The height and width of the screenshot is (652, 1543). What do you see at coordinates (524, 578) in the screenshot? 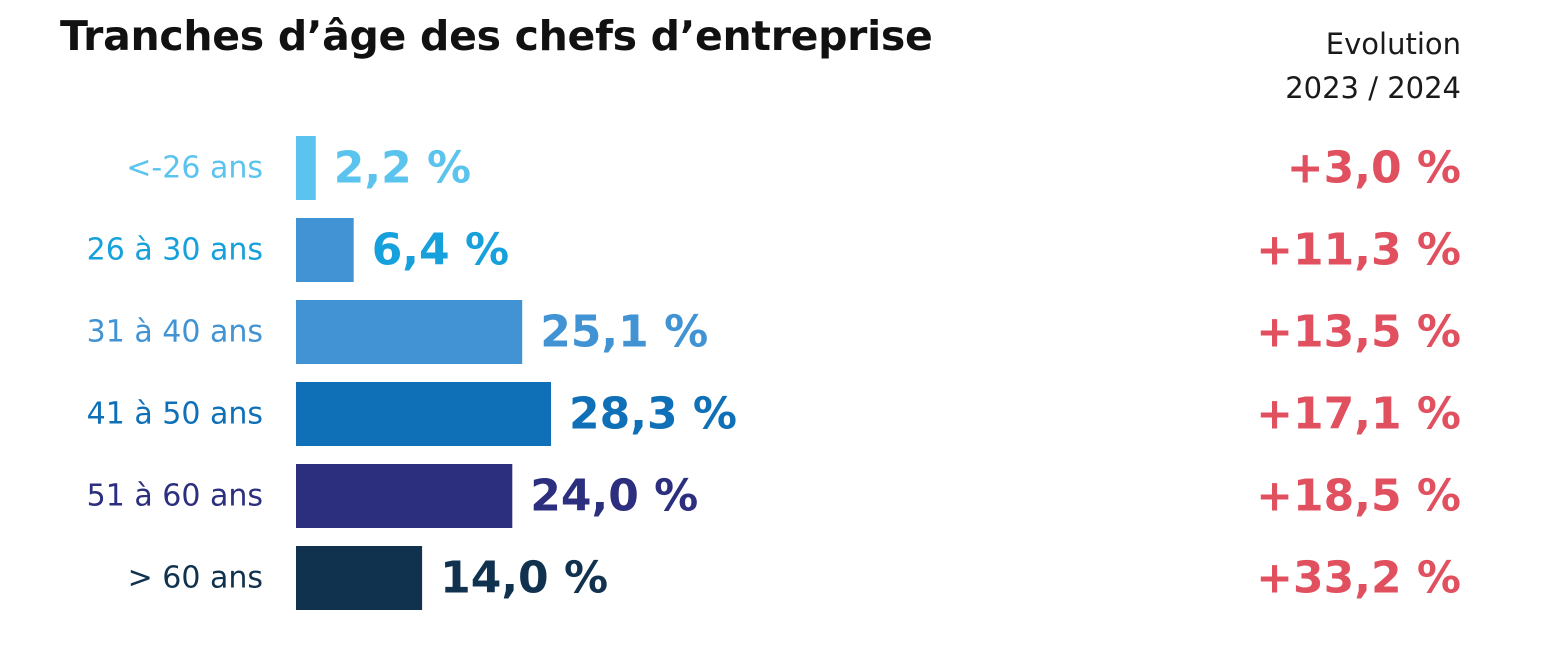
I see `value-label-5: 14,0 %` at bounding box center [524, 578].